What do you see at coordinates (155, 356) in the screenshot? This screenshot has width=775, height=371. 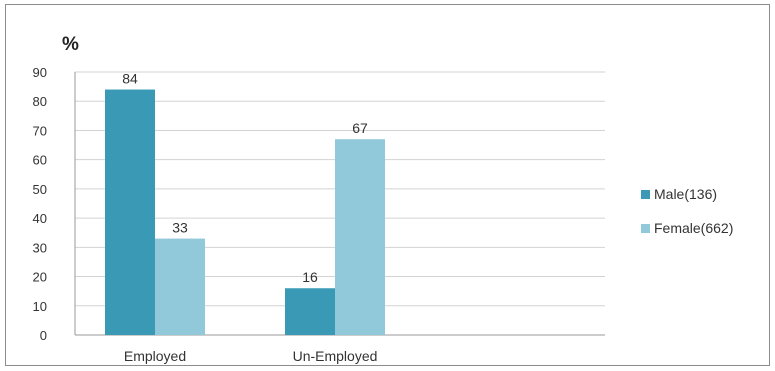 I see `x-category-label: Employed` at bounding box center [155, 356].